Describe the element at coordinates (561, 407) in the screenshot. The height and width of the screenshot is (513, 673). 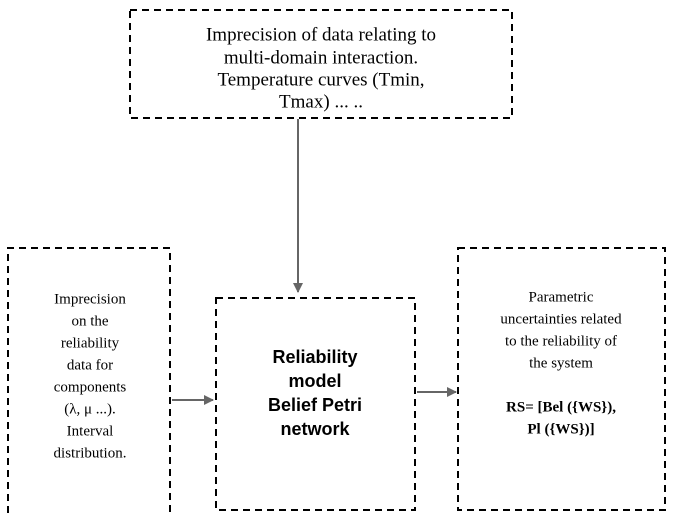
I see `node-text: RS= [Bel ({WS}),` at that location.